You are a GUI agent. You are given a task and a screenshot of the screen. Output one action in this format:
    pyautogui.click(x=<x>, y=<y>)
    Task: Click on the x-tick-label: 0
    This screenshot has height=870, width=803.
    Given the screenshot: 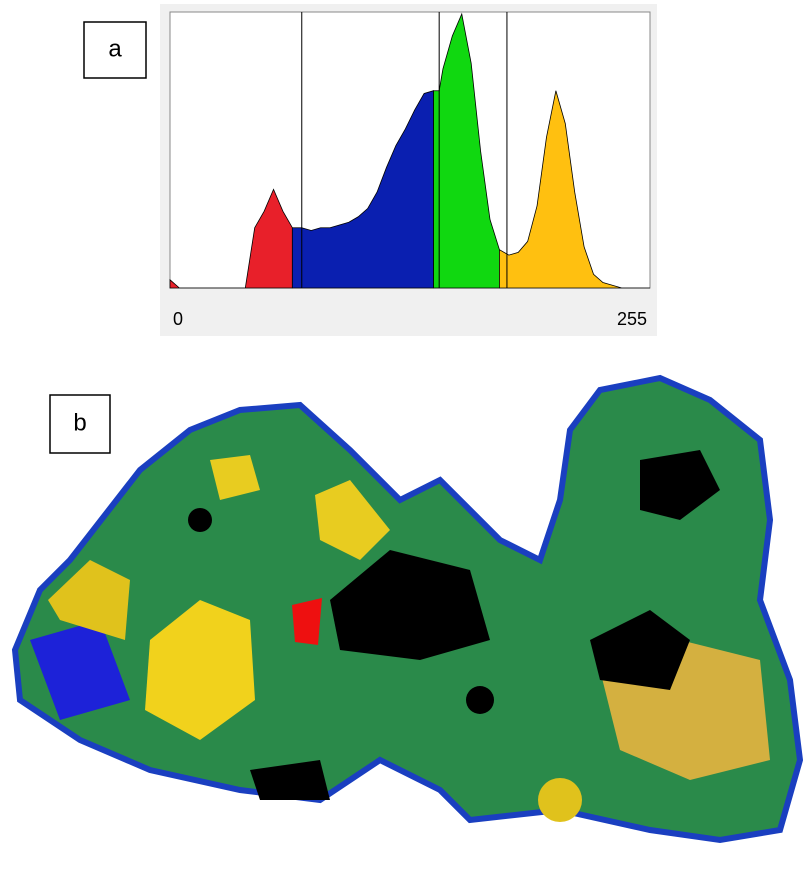 What is the action you would take?
    pyautogui.click(x=178, y=319)
    